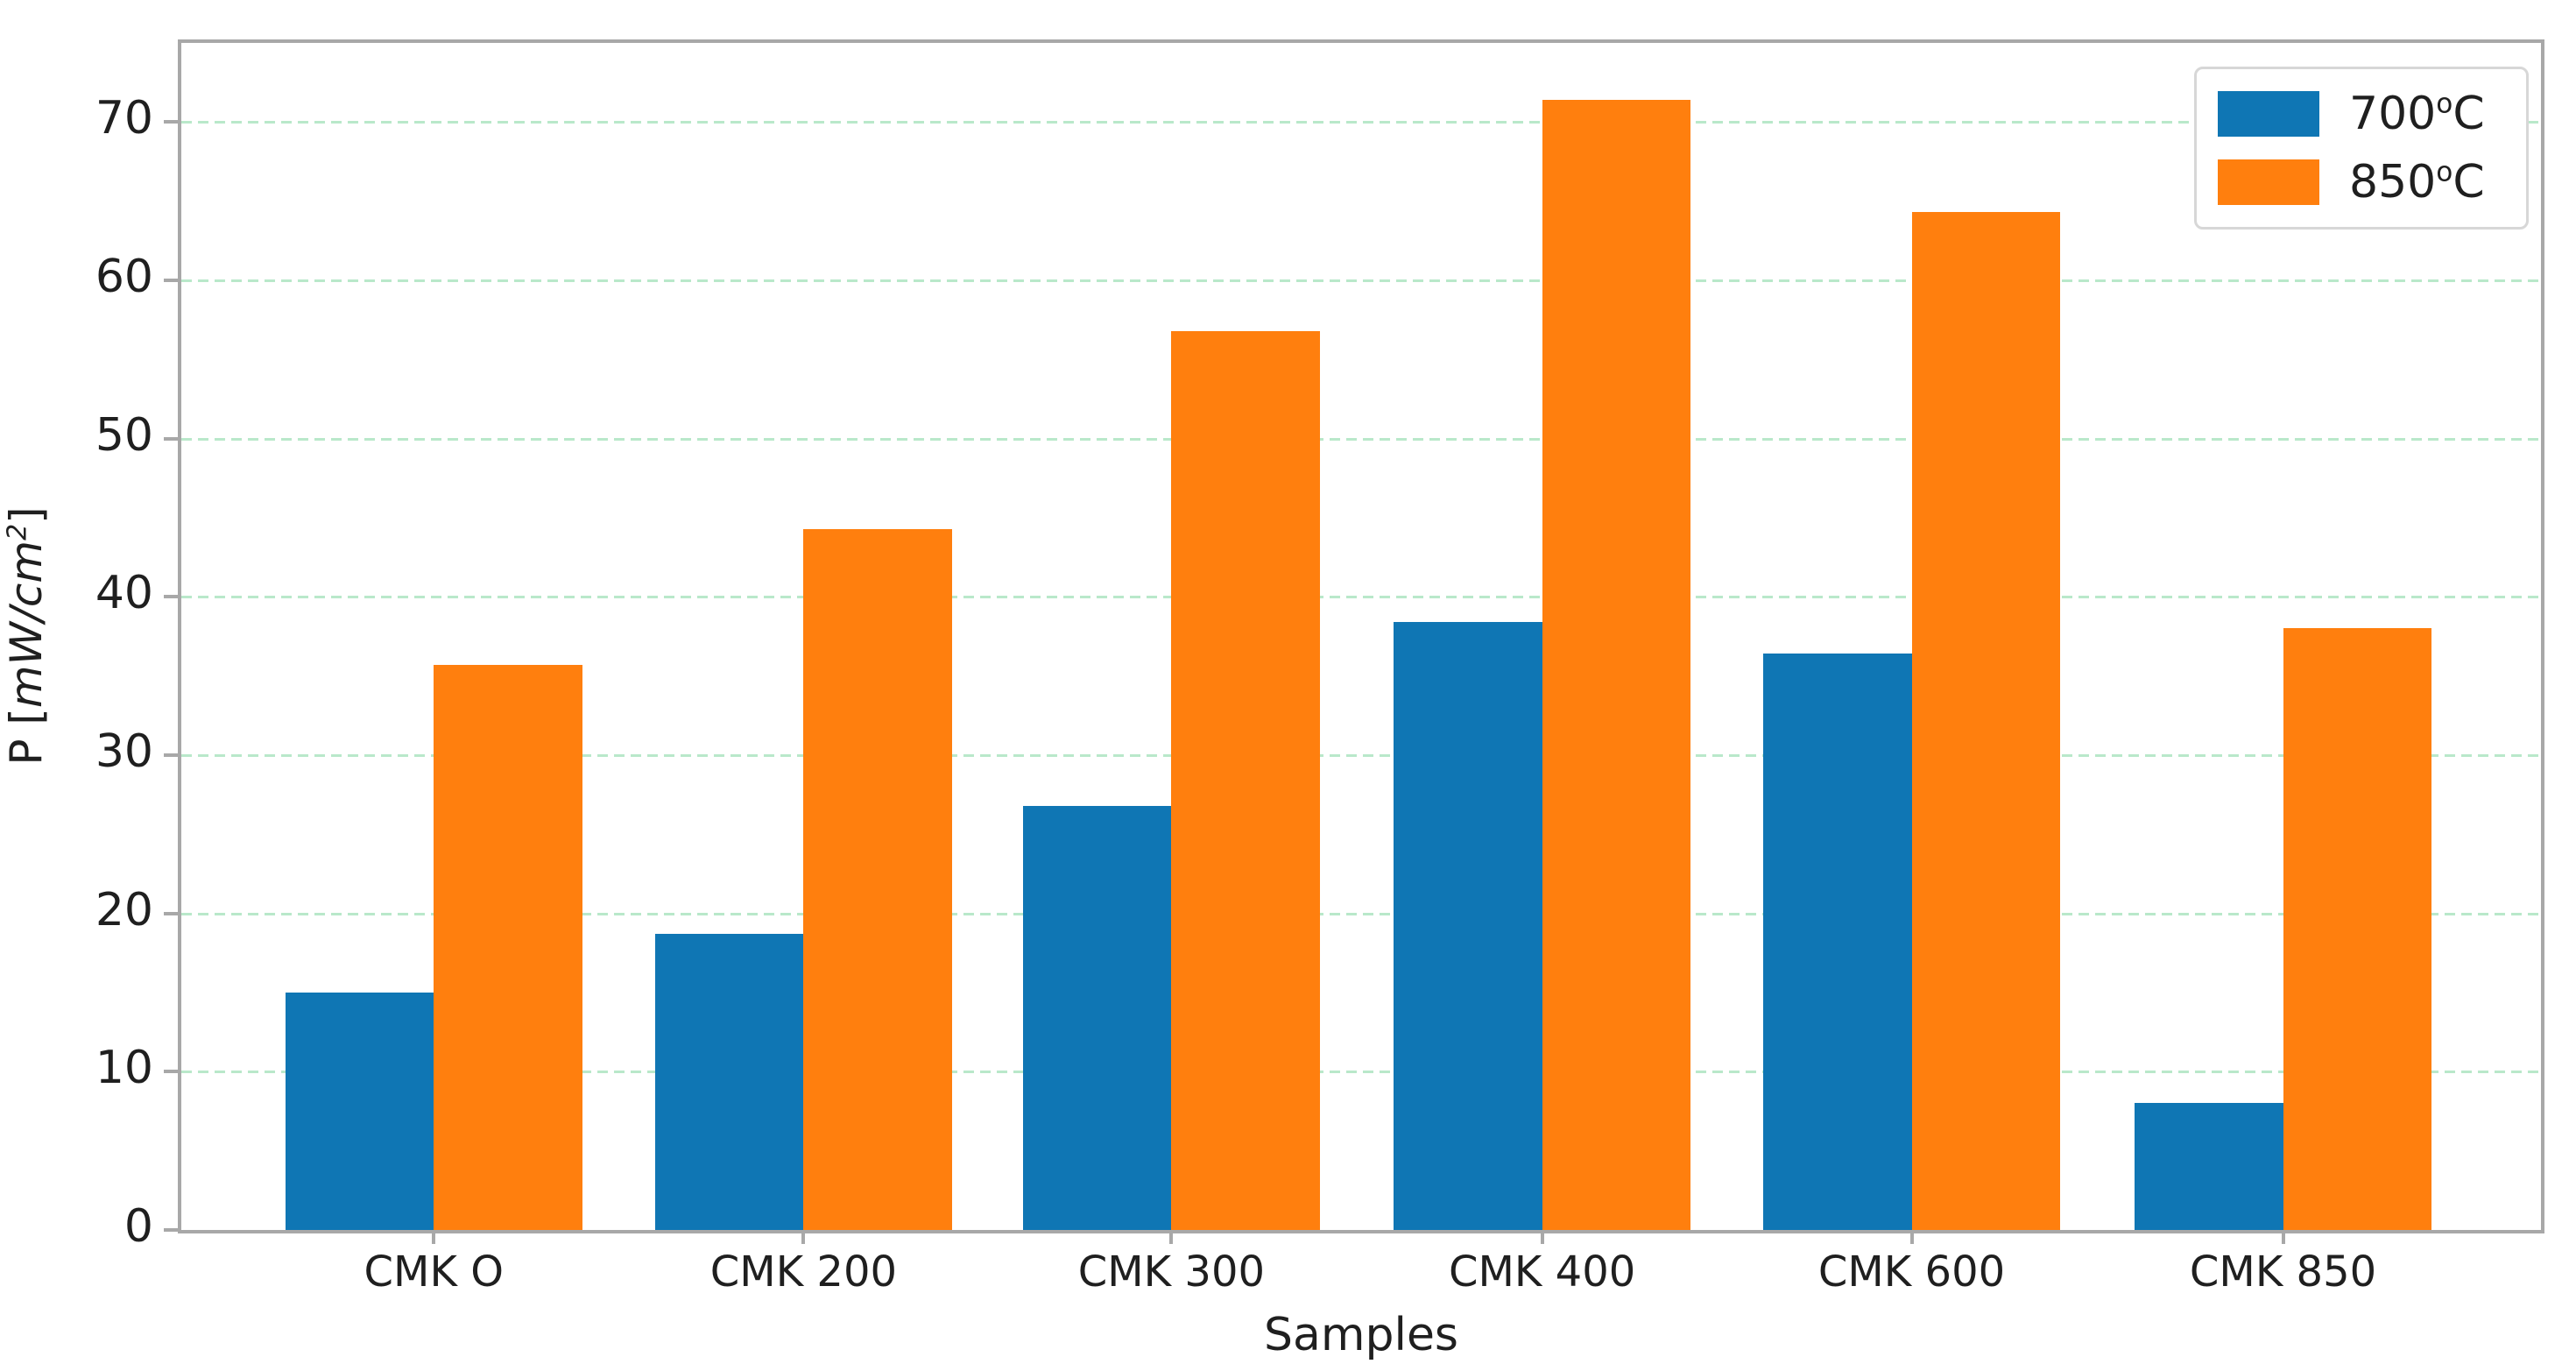  I want to click on y-axis-label-exponent: 2, so click(17, 532).